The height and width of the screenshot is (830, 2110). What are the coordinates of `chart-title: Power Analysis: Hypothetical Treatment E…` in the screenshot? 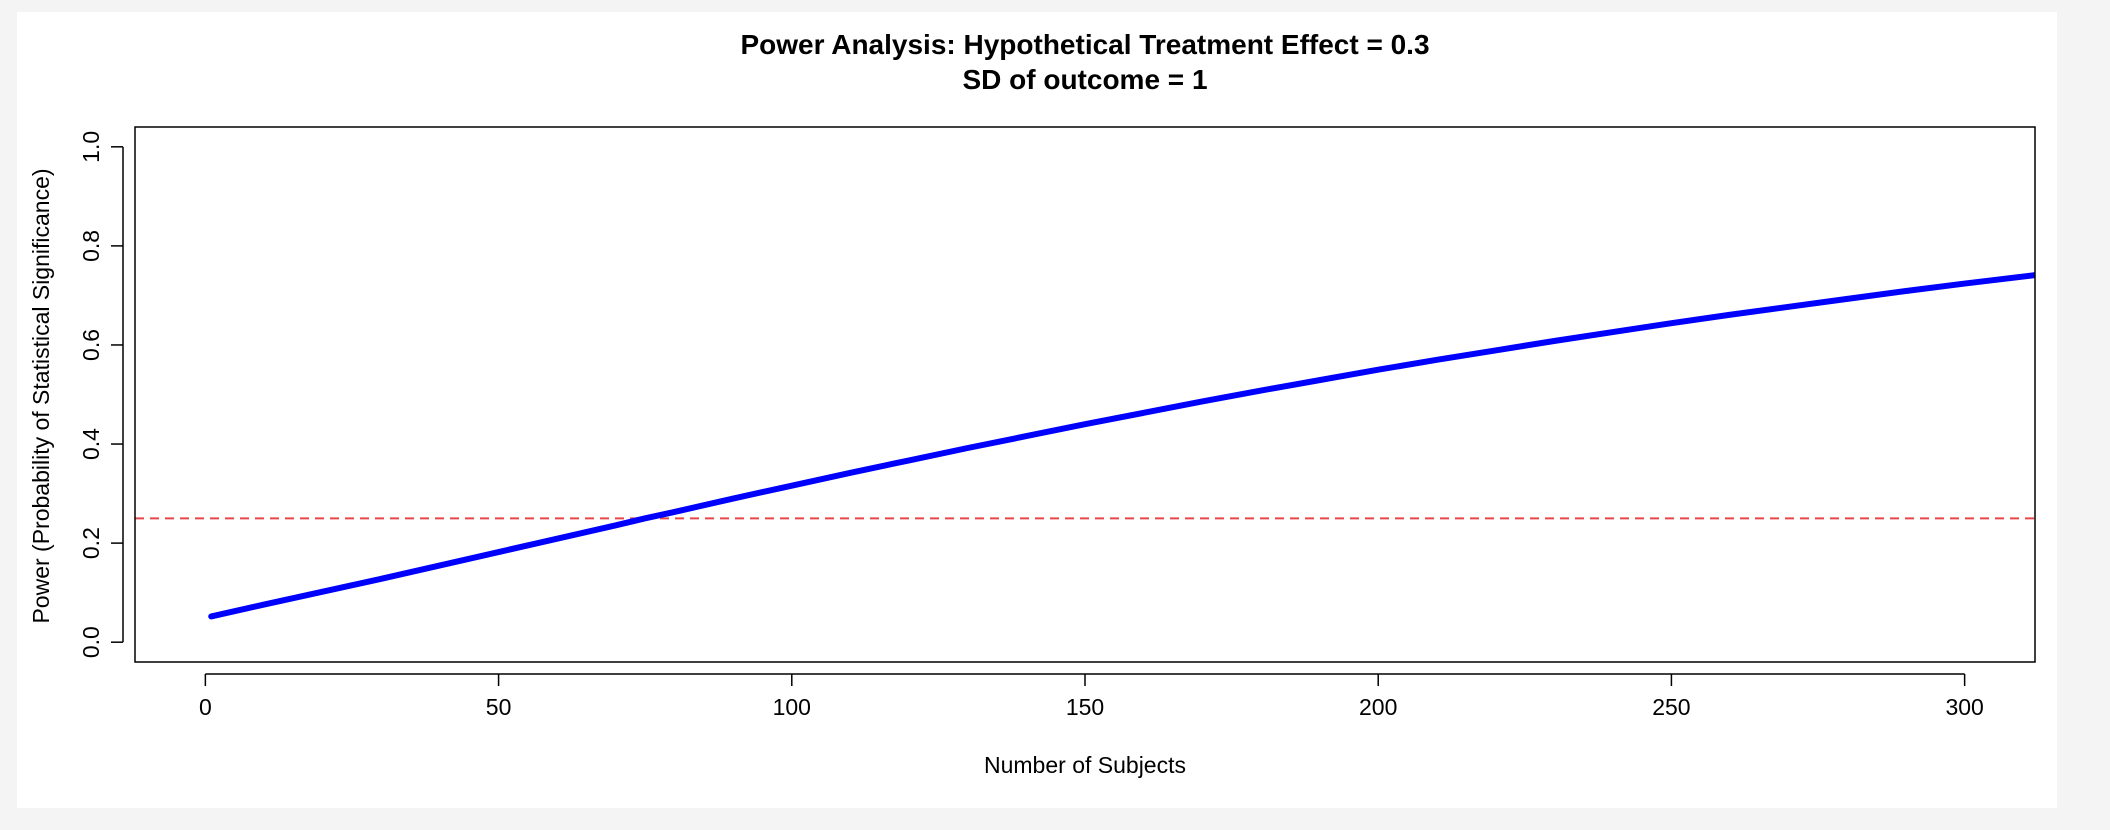 It's located at (1084, 44).